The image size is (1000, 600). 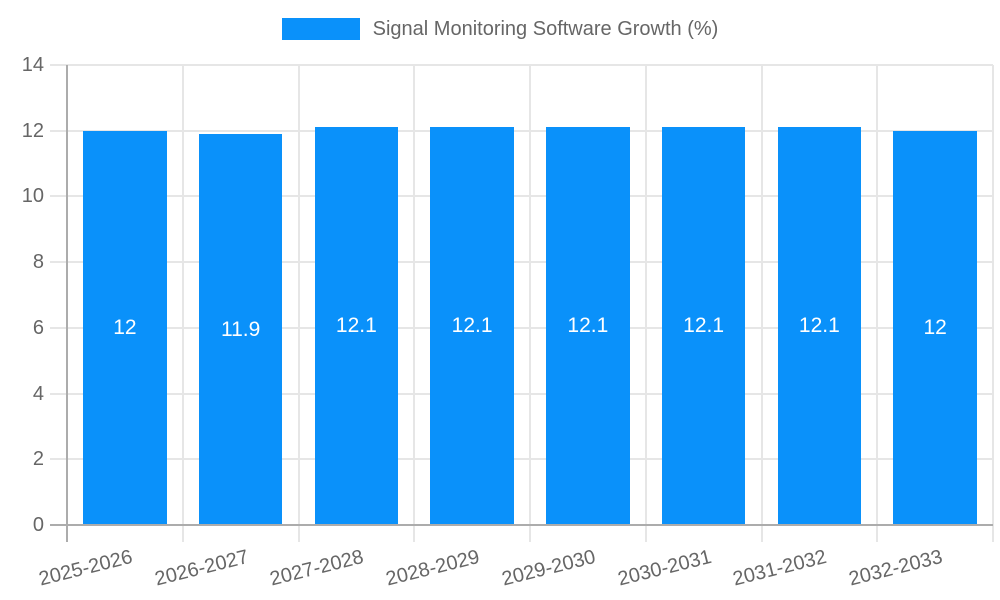 I want to click on x-tick-label: 2032-2033, so click(x=895, y=568).